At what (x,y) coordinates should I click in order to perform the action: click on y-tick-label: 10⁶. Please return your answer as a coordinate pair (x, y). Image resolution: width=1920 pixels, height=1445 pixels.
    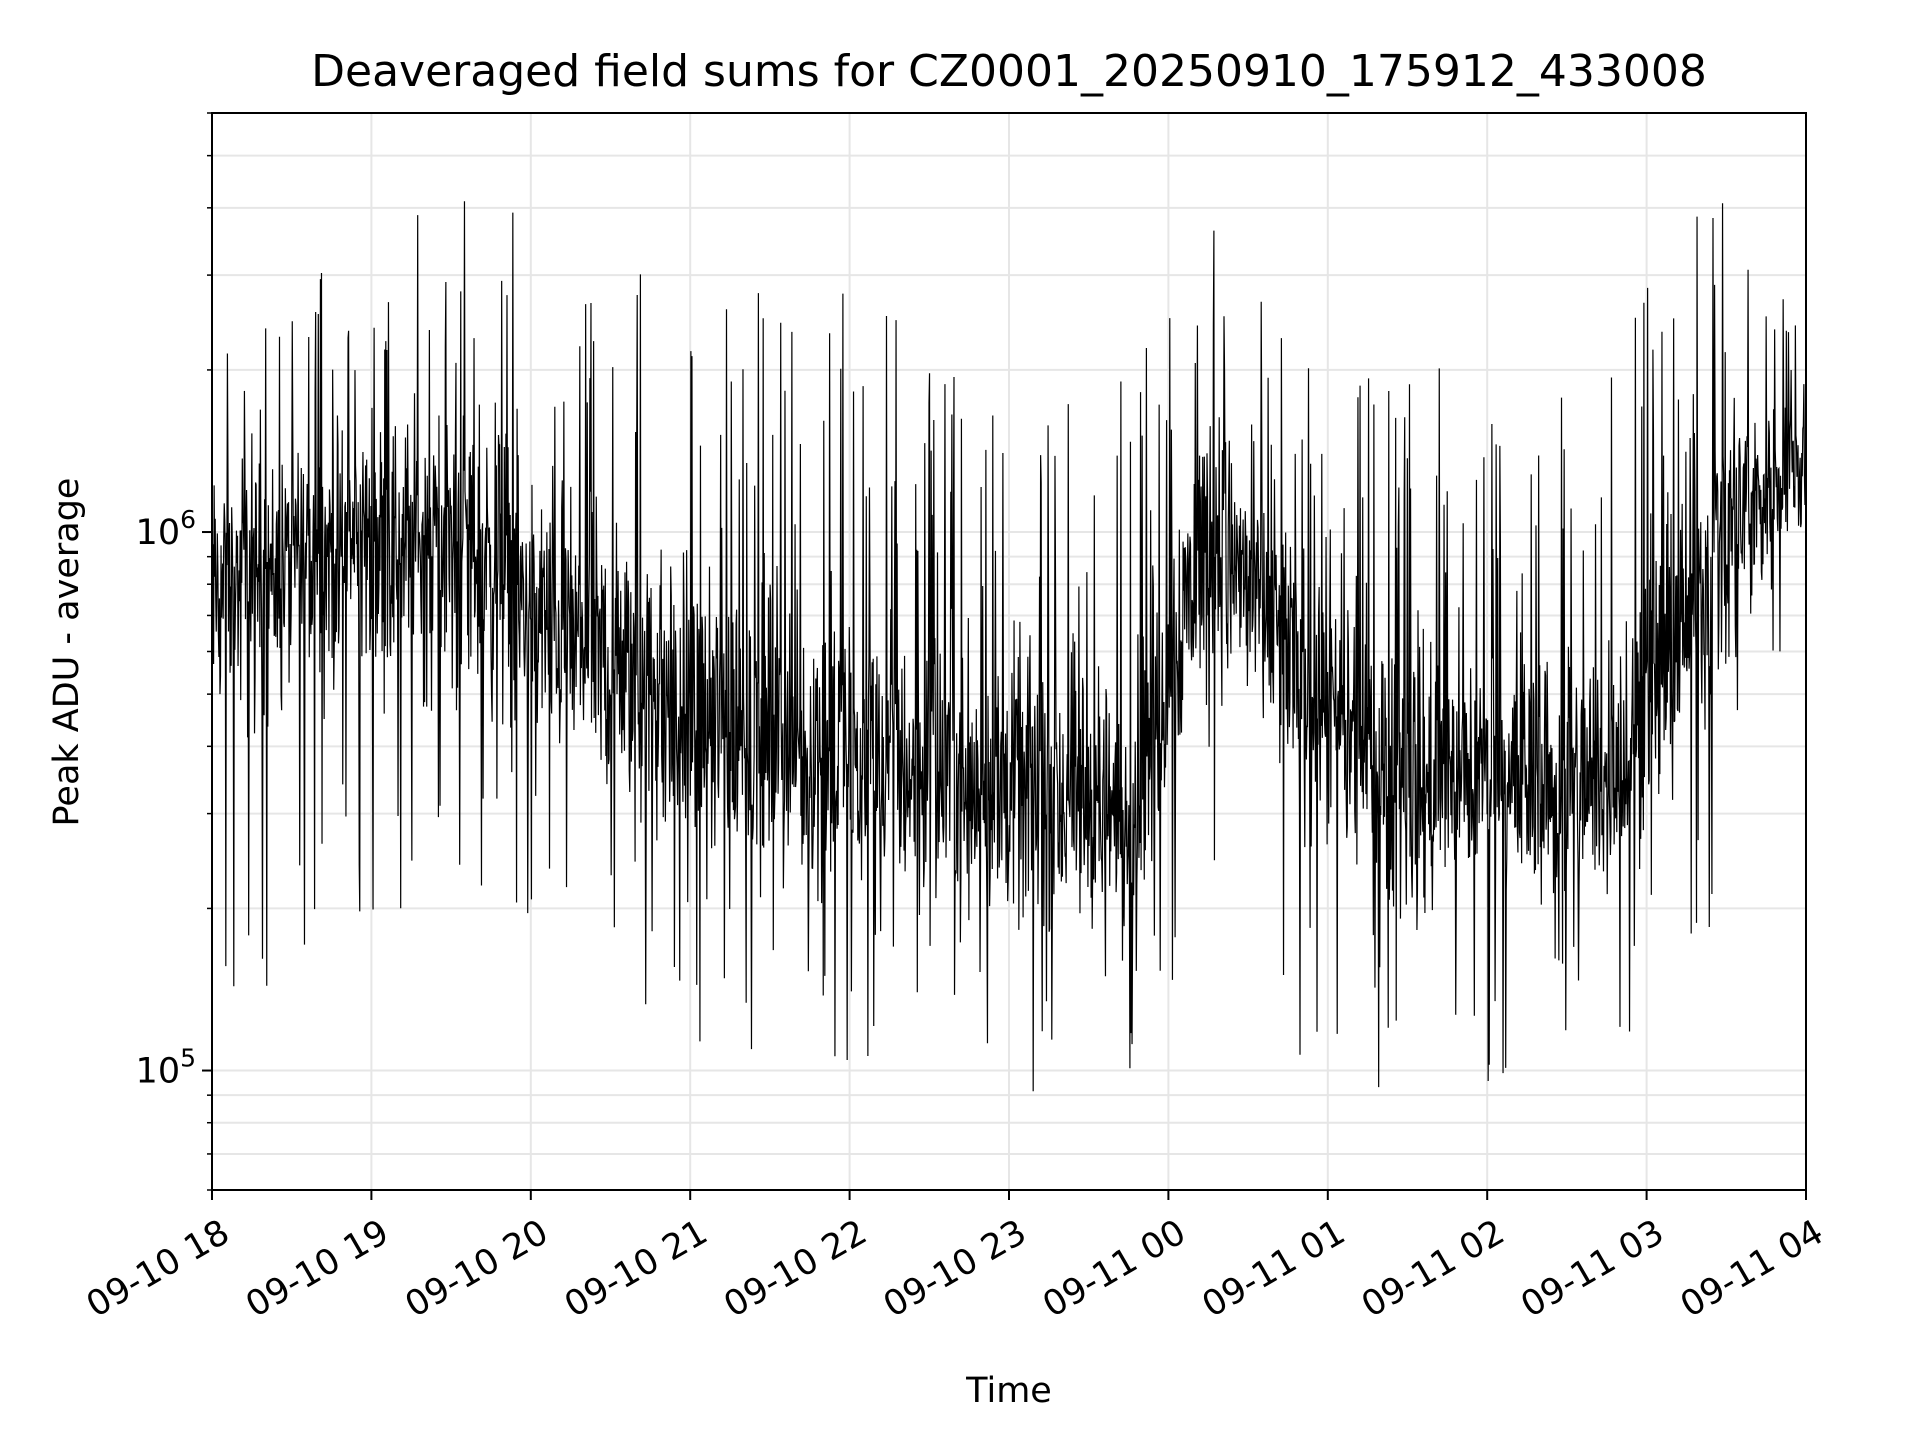
    Looking at the image, I should click on (166, 529).